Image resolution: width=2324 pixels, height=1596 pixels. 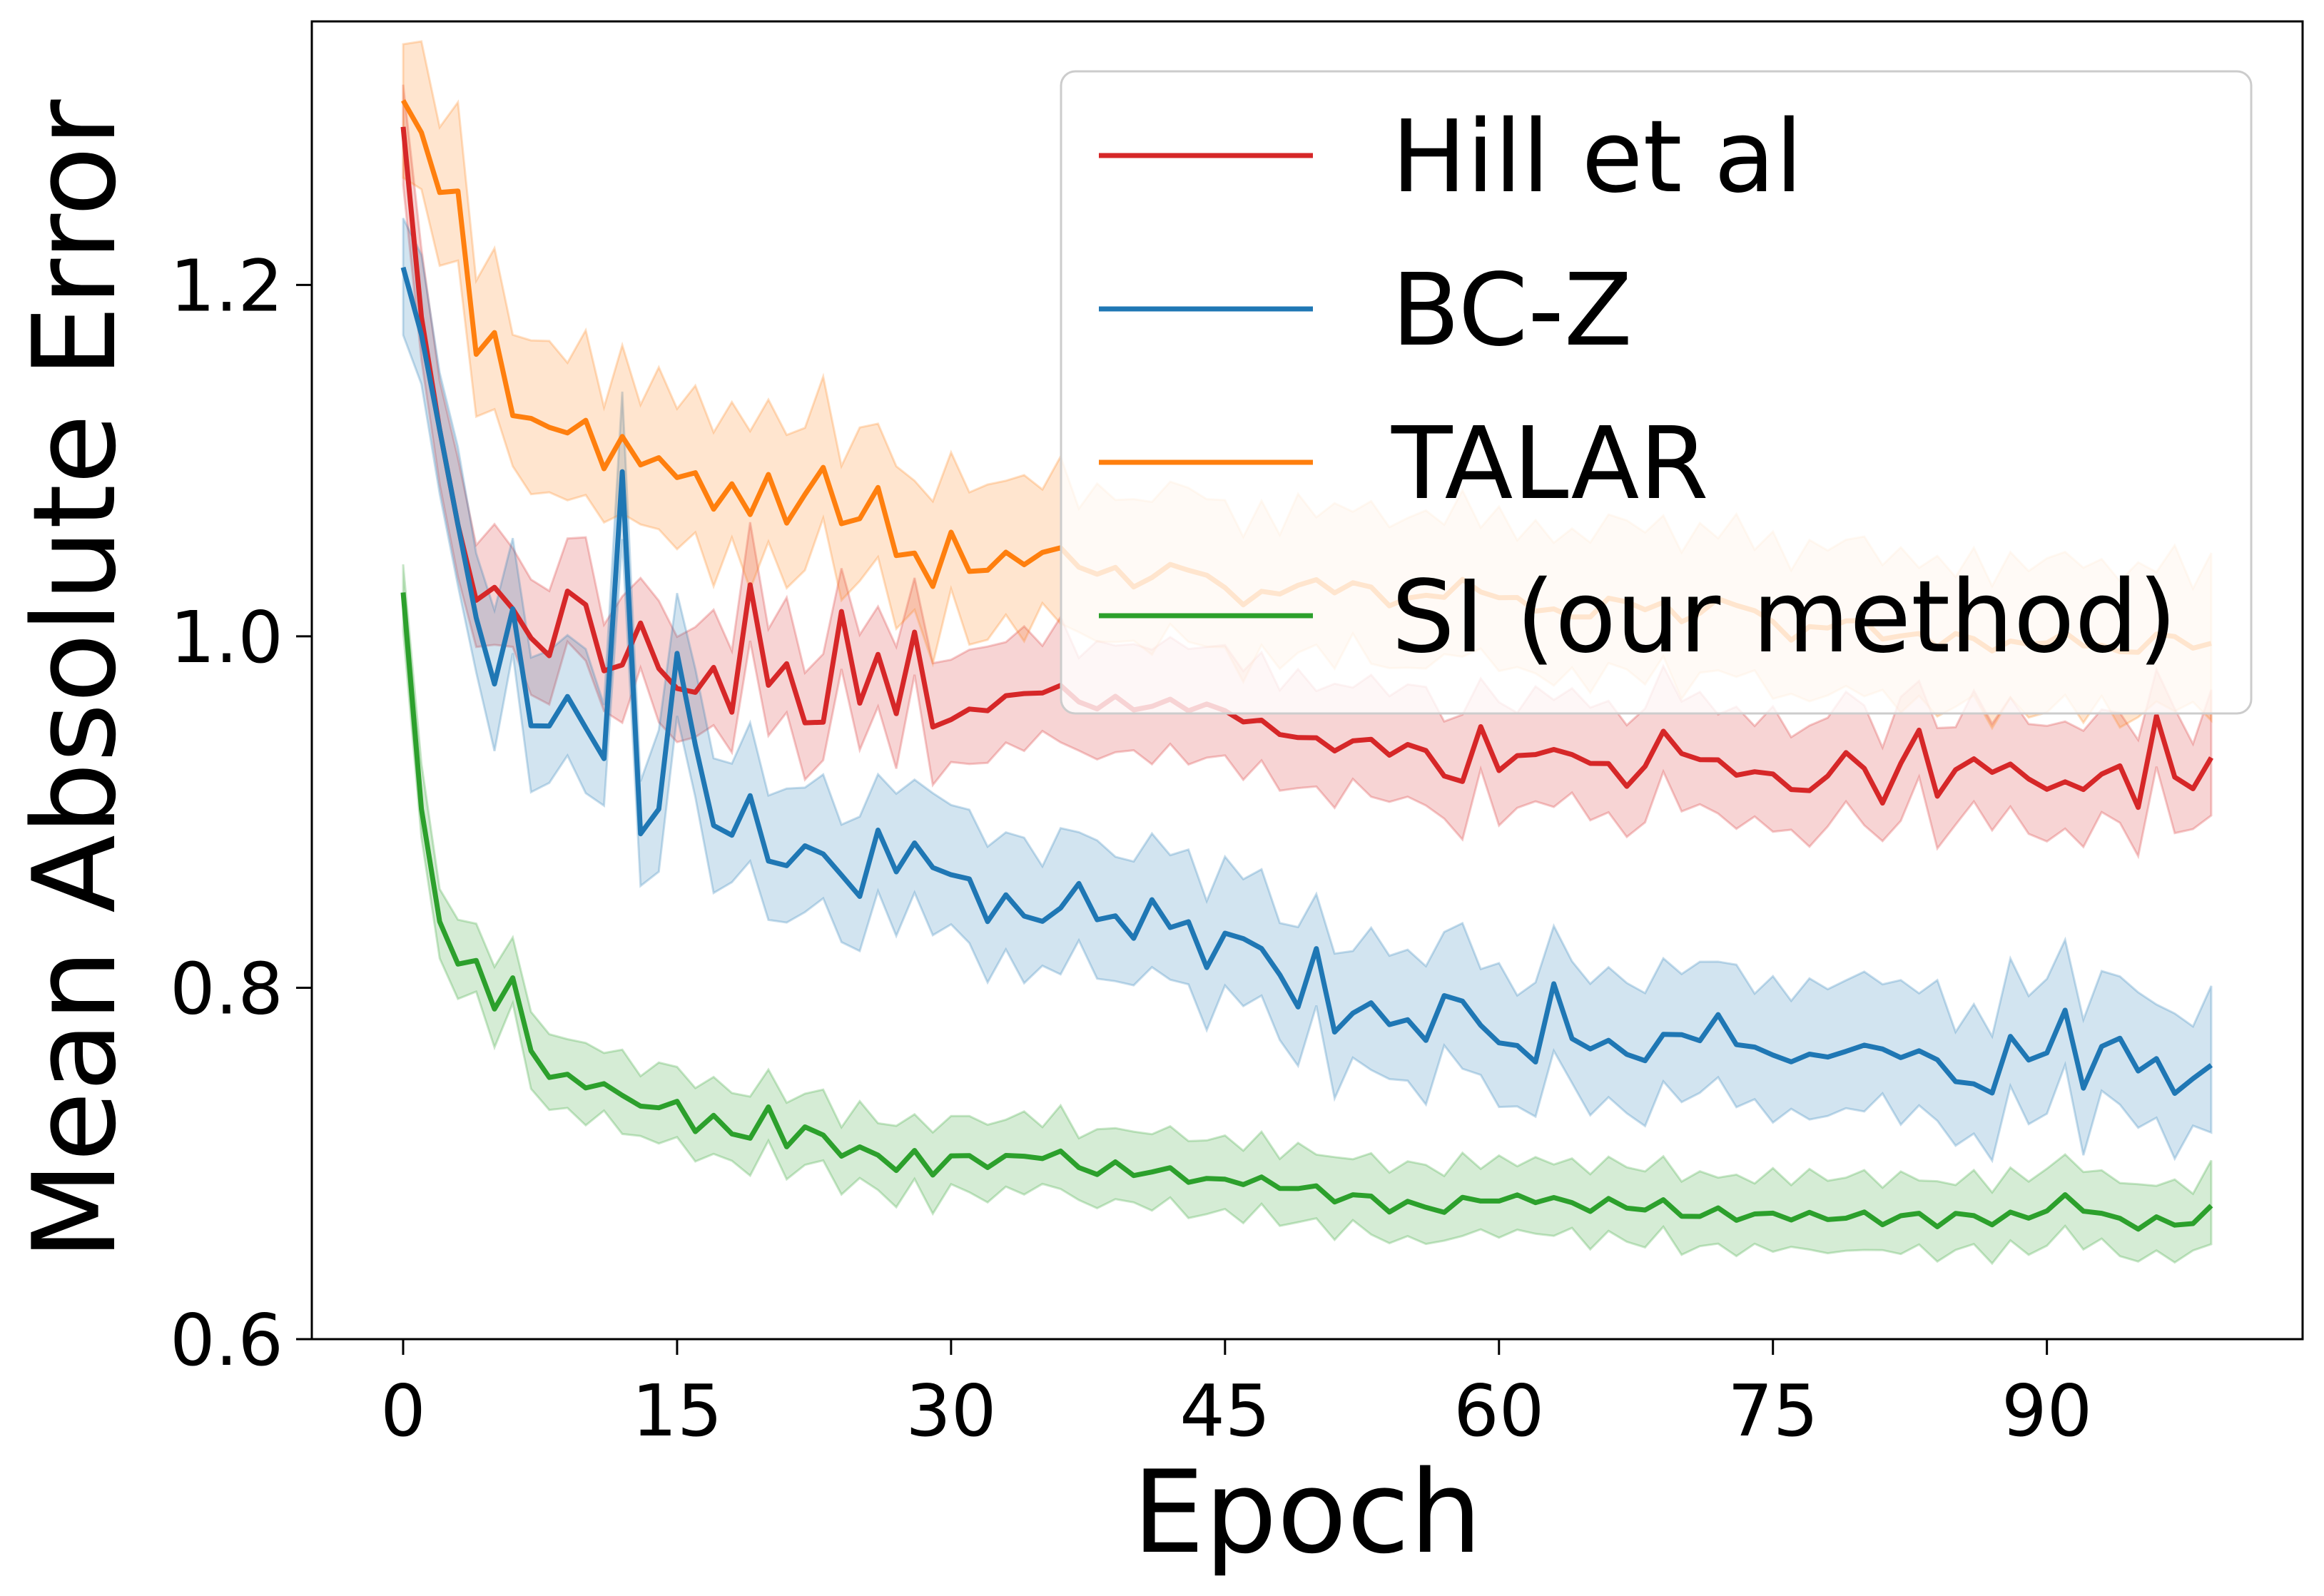 What do you see at coordinates (226, 1340) in the screenshot?
I see `y-tick-label: 0.6` at bounding box center [226, 1340].